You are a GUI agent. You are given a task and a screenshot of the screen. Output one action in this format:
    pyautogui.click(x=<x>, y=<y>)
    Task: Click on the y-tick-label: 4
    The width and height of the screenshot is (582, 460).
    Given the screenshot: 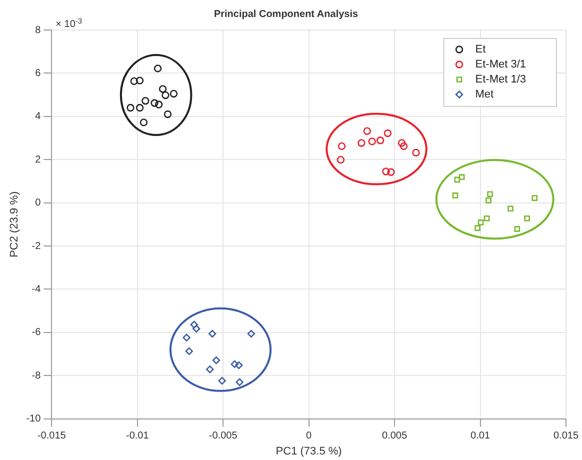 What is the action you would take?
    pyautogui.click(x=38, y=116)
    